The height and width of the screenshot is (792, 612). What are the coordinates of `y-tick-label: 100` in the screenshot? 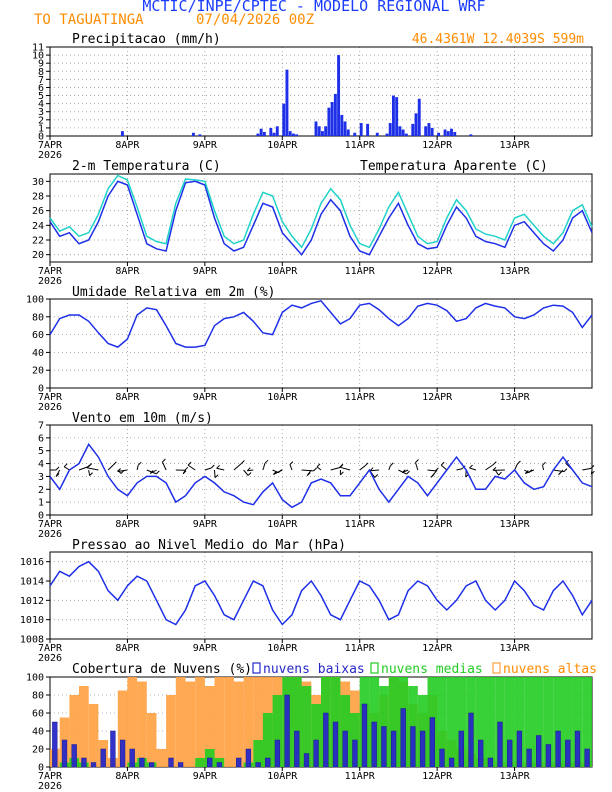 It's located at (35, 678).